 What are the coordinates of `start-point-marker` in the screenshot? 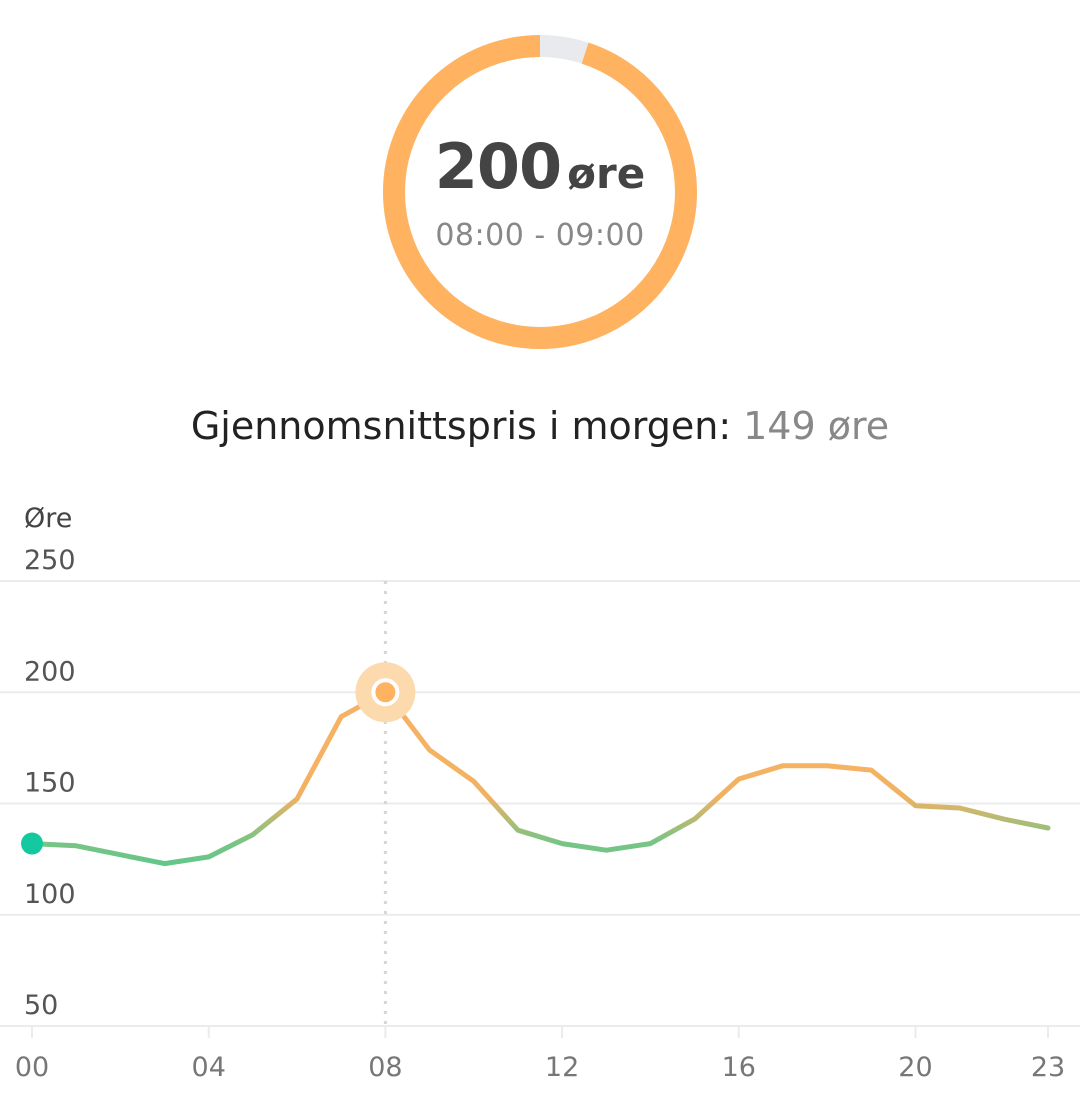 It's located at (32, 843).